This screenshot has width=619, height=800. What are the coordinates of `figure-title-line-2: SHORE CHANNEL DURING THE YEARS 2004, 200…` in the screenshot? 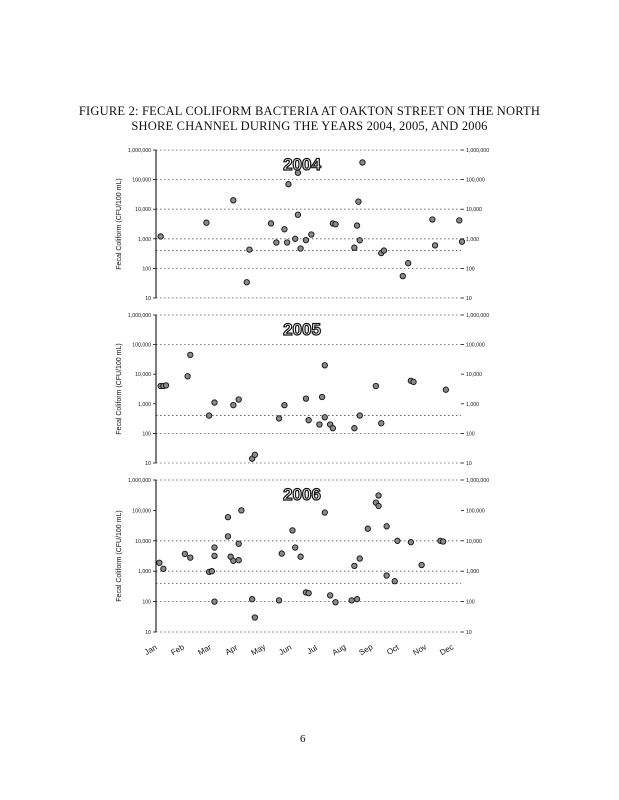 It's located at (309, 126).